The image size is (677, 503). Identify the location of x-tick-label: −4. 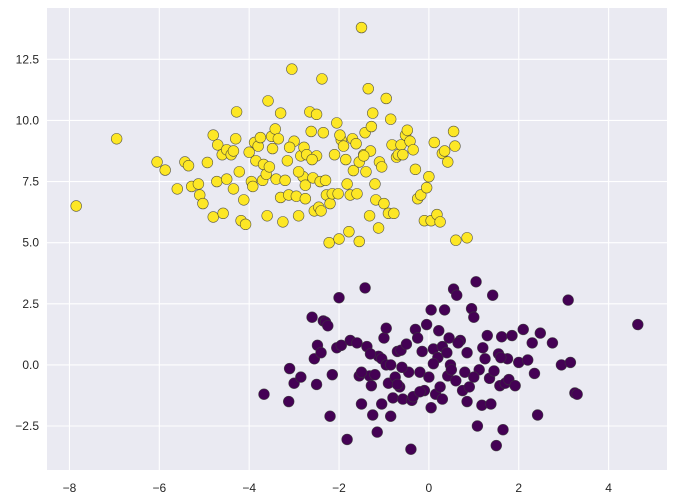
(249, 488).